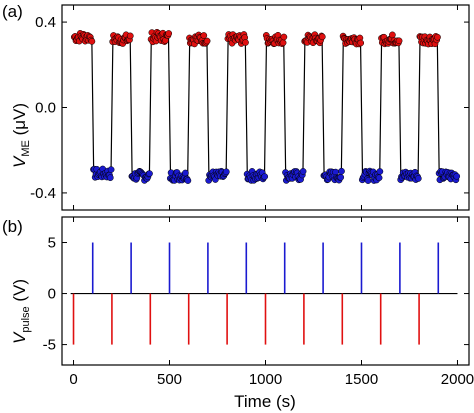 Image resolution: width=474 pixels, height=413 pixels. I want to click on panel-b-ylabel-sub: pulse, so click(26, 319).